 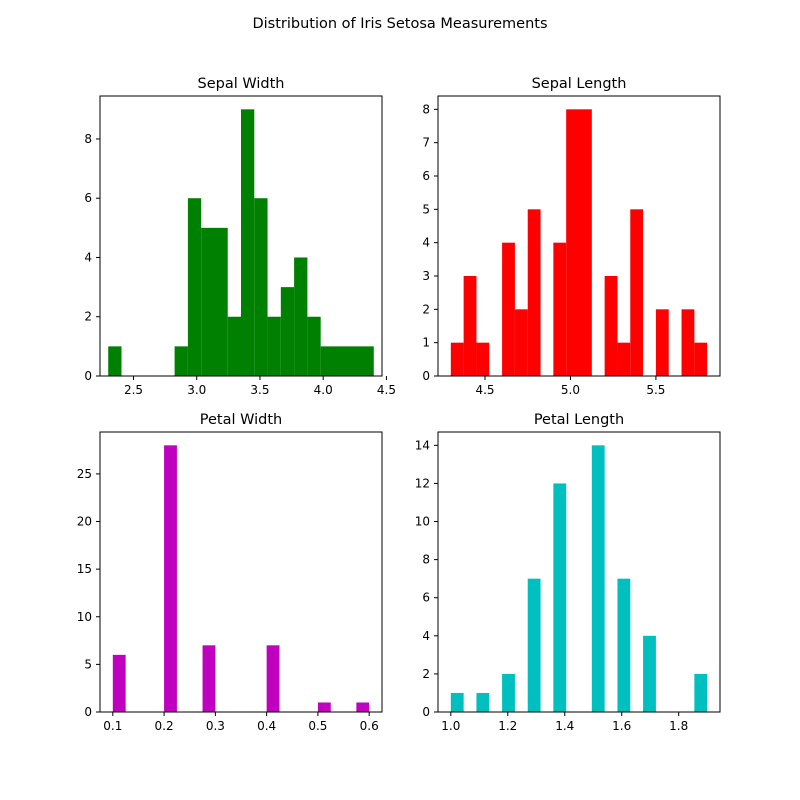 What do you see at coordinates (88, 376) in the screenshot?
I see `sepal-width-ytick-label: 0` at bounding box center [88, 376].